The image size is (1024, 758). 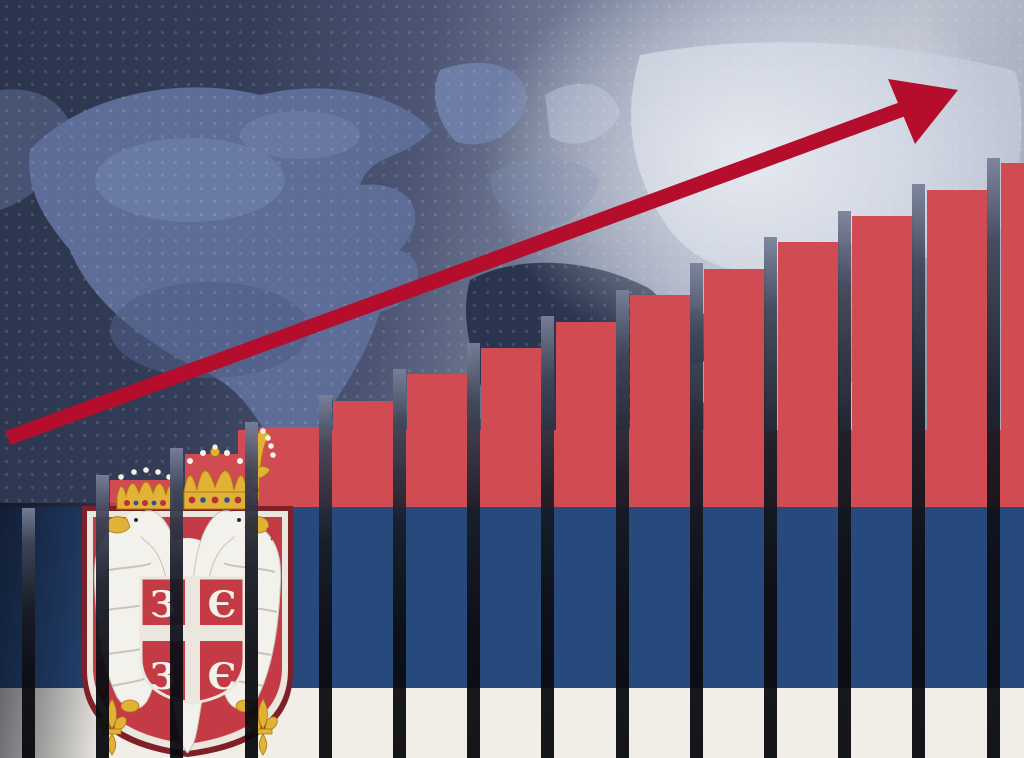 I want to click on crown-segment-left, so click(x=145, y=488).